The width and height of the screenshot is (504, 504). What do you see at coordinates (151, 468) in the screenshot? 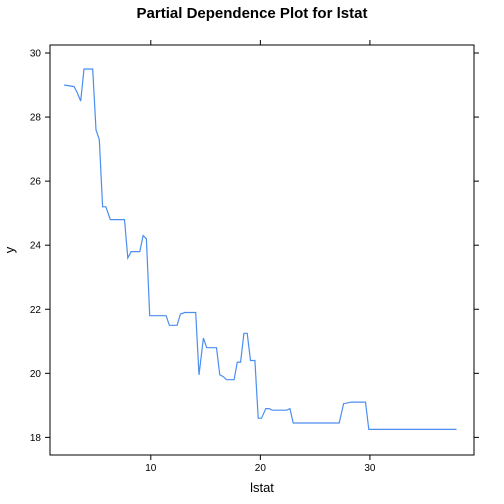
I see `x-tick-label: 10` at bounding box center [151, 468].